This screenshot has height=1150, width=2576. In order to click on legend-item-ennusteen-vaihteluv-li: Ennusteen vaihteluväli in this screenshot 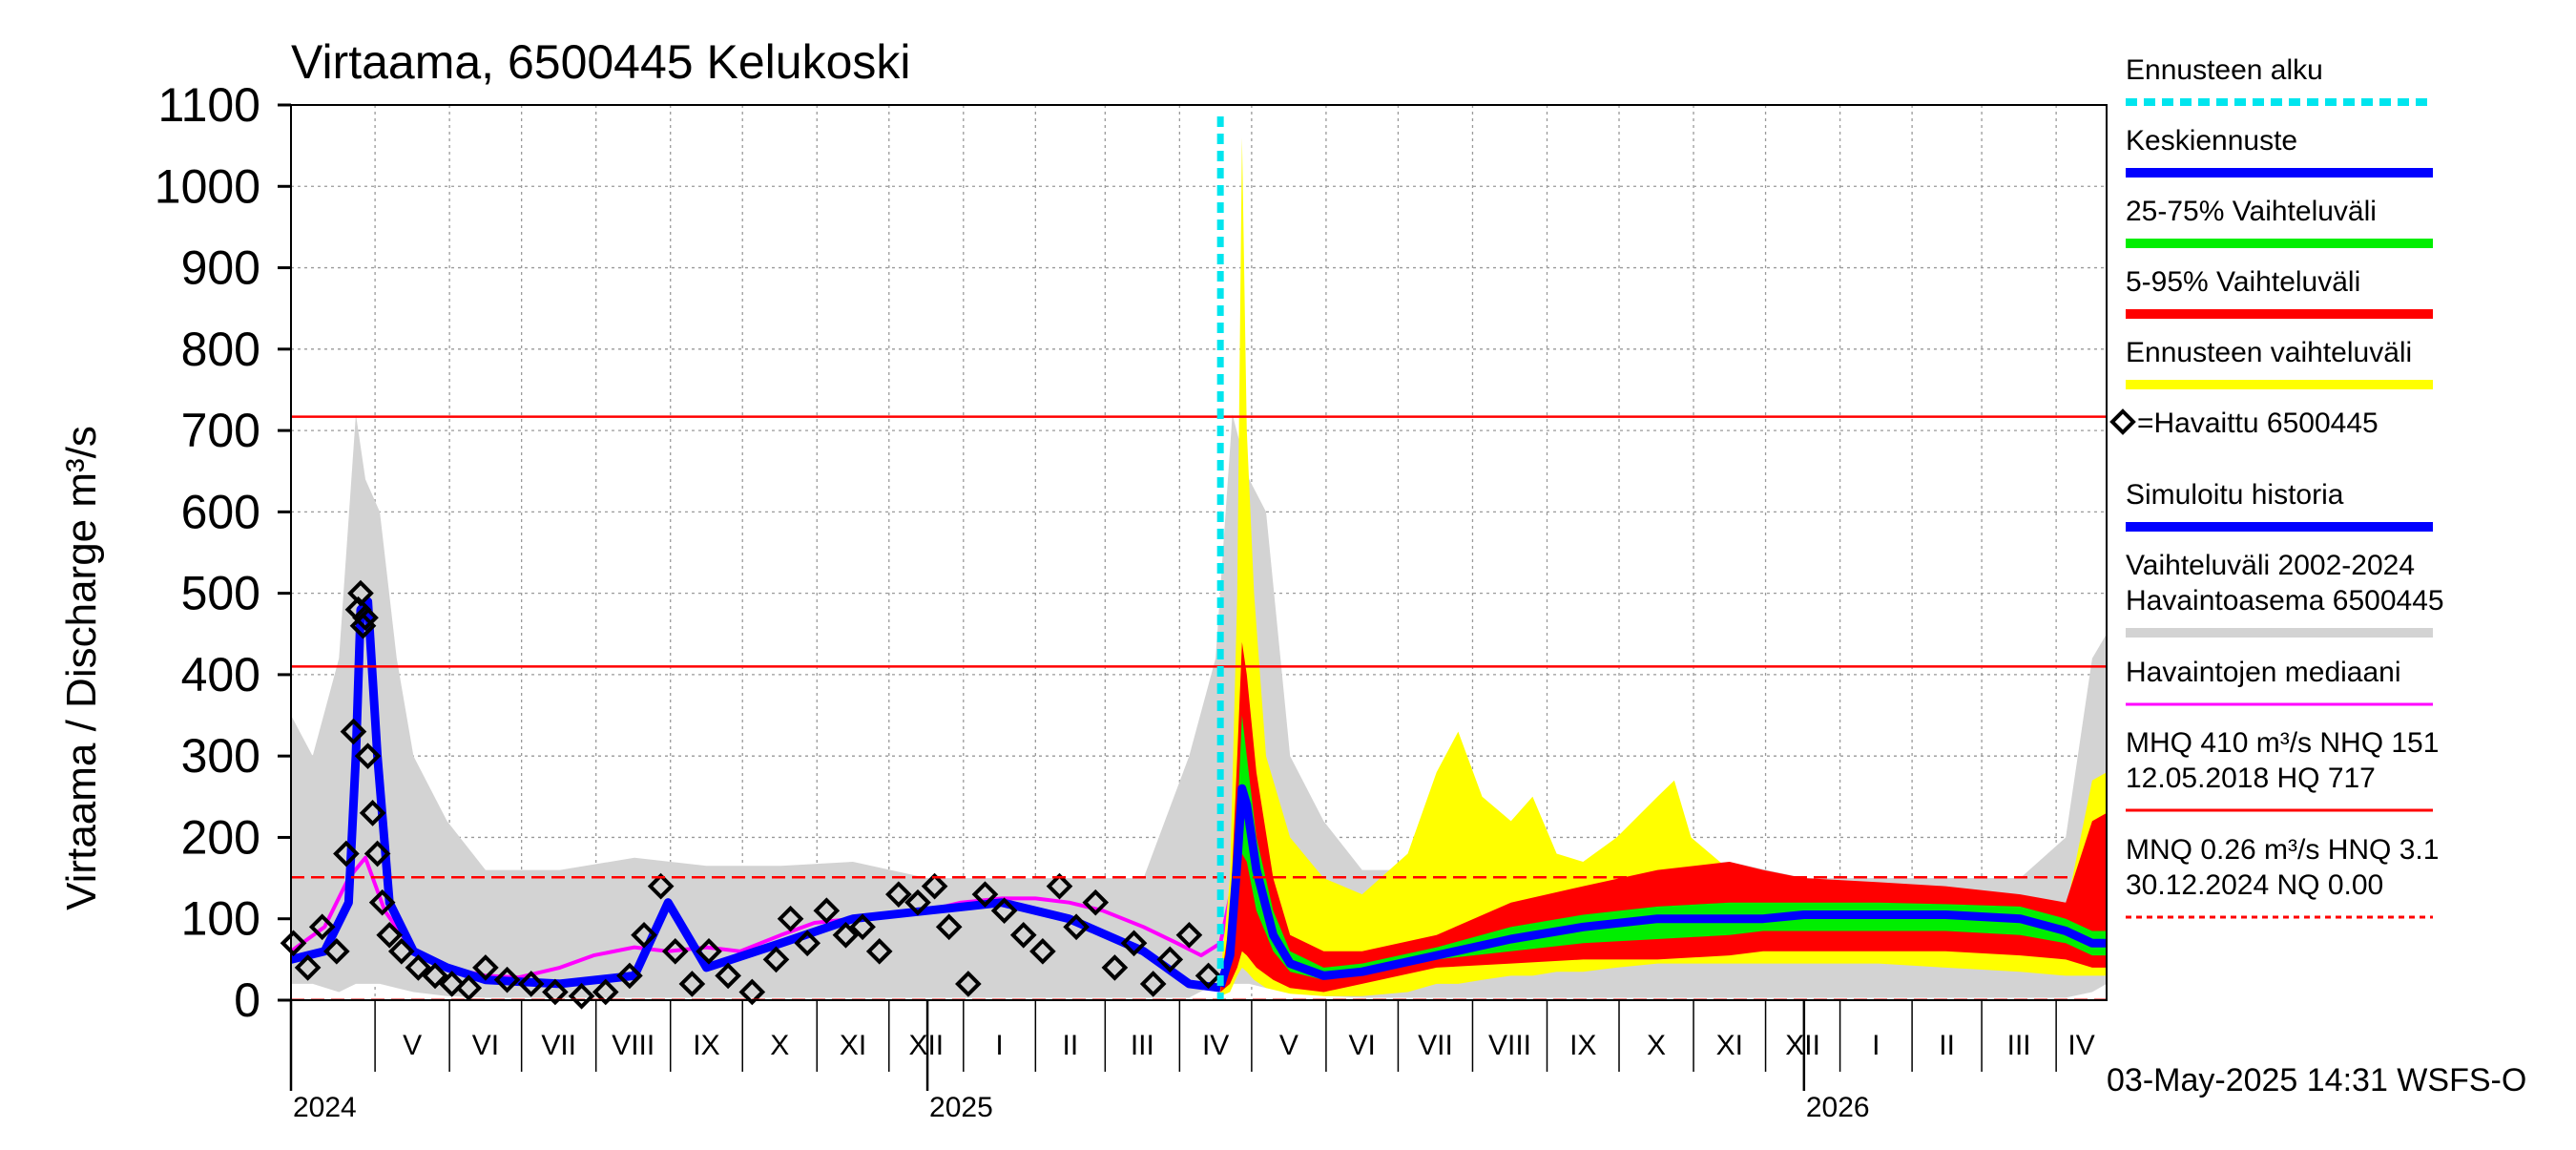, I will do `click(2279, 363)`.